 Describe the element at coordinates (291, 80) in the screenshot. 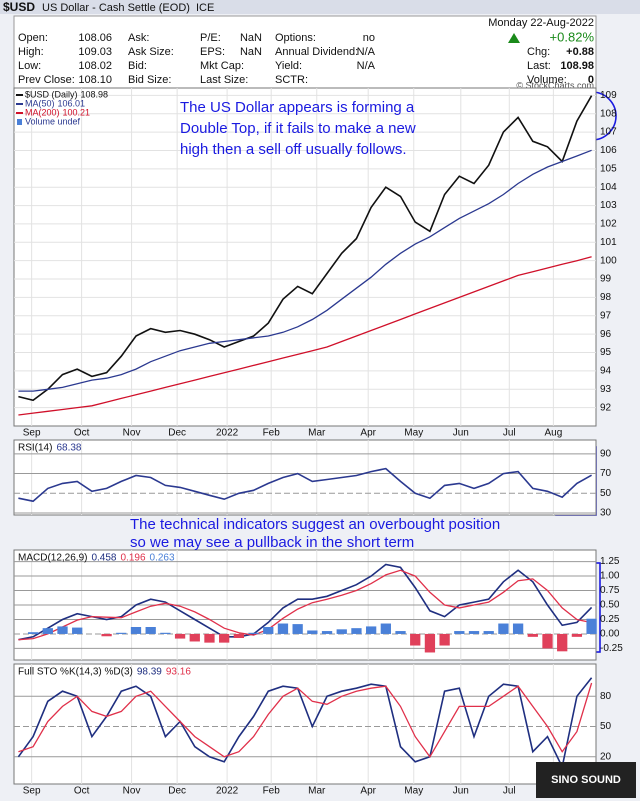

I see `field-label: SCTR:` at that location.